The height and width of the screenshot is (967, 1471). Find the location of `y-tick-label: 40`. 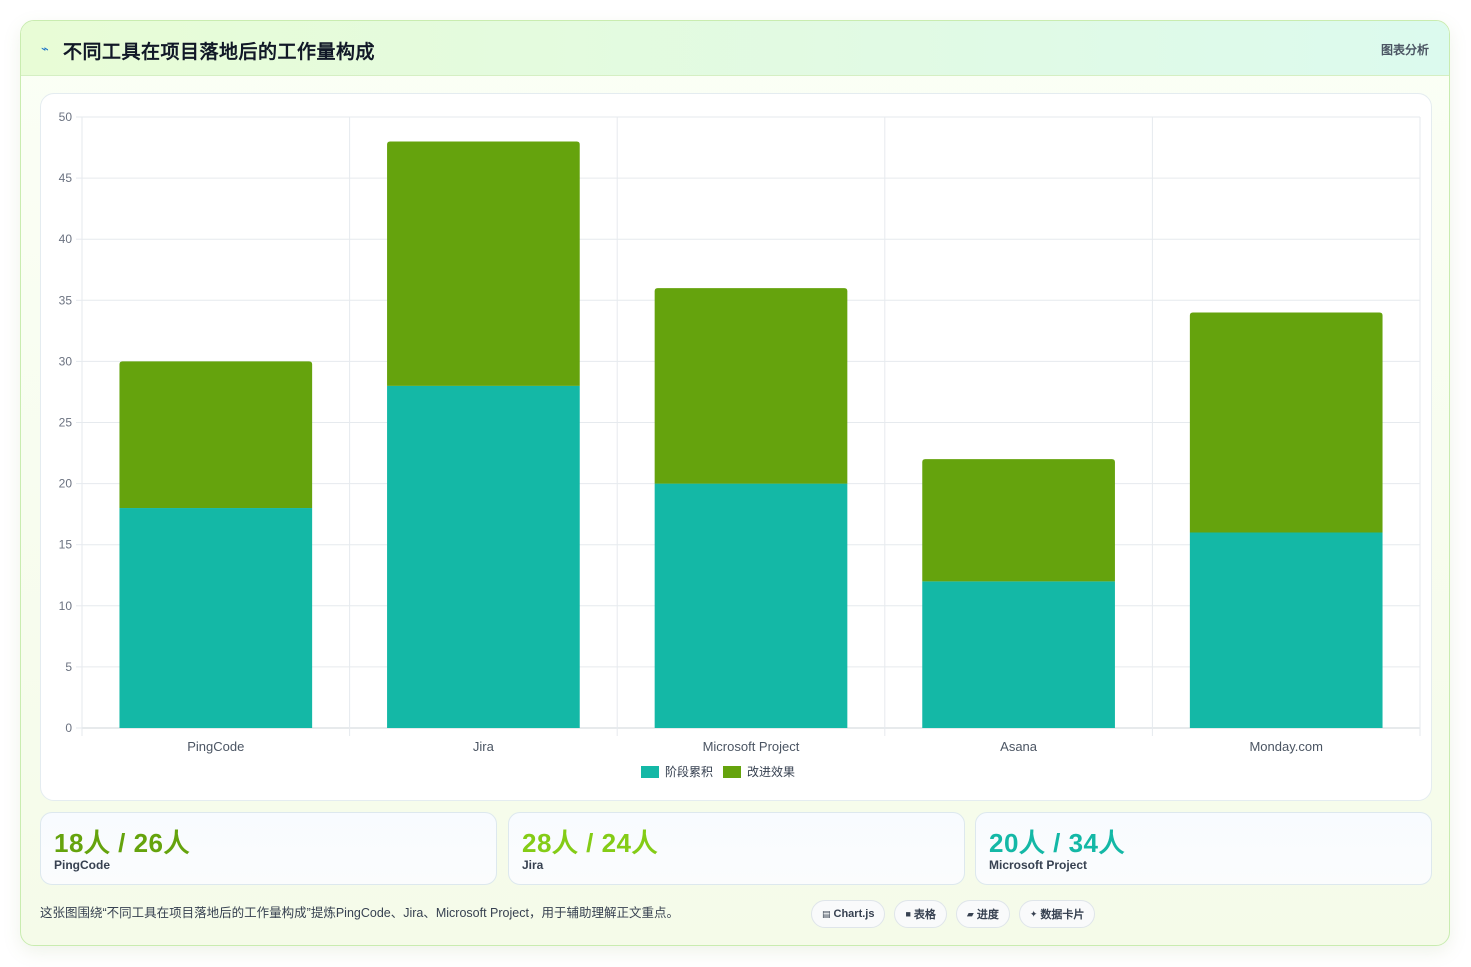

y-tick-label: 40 is located at coordinates (66, 239).